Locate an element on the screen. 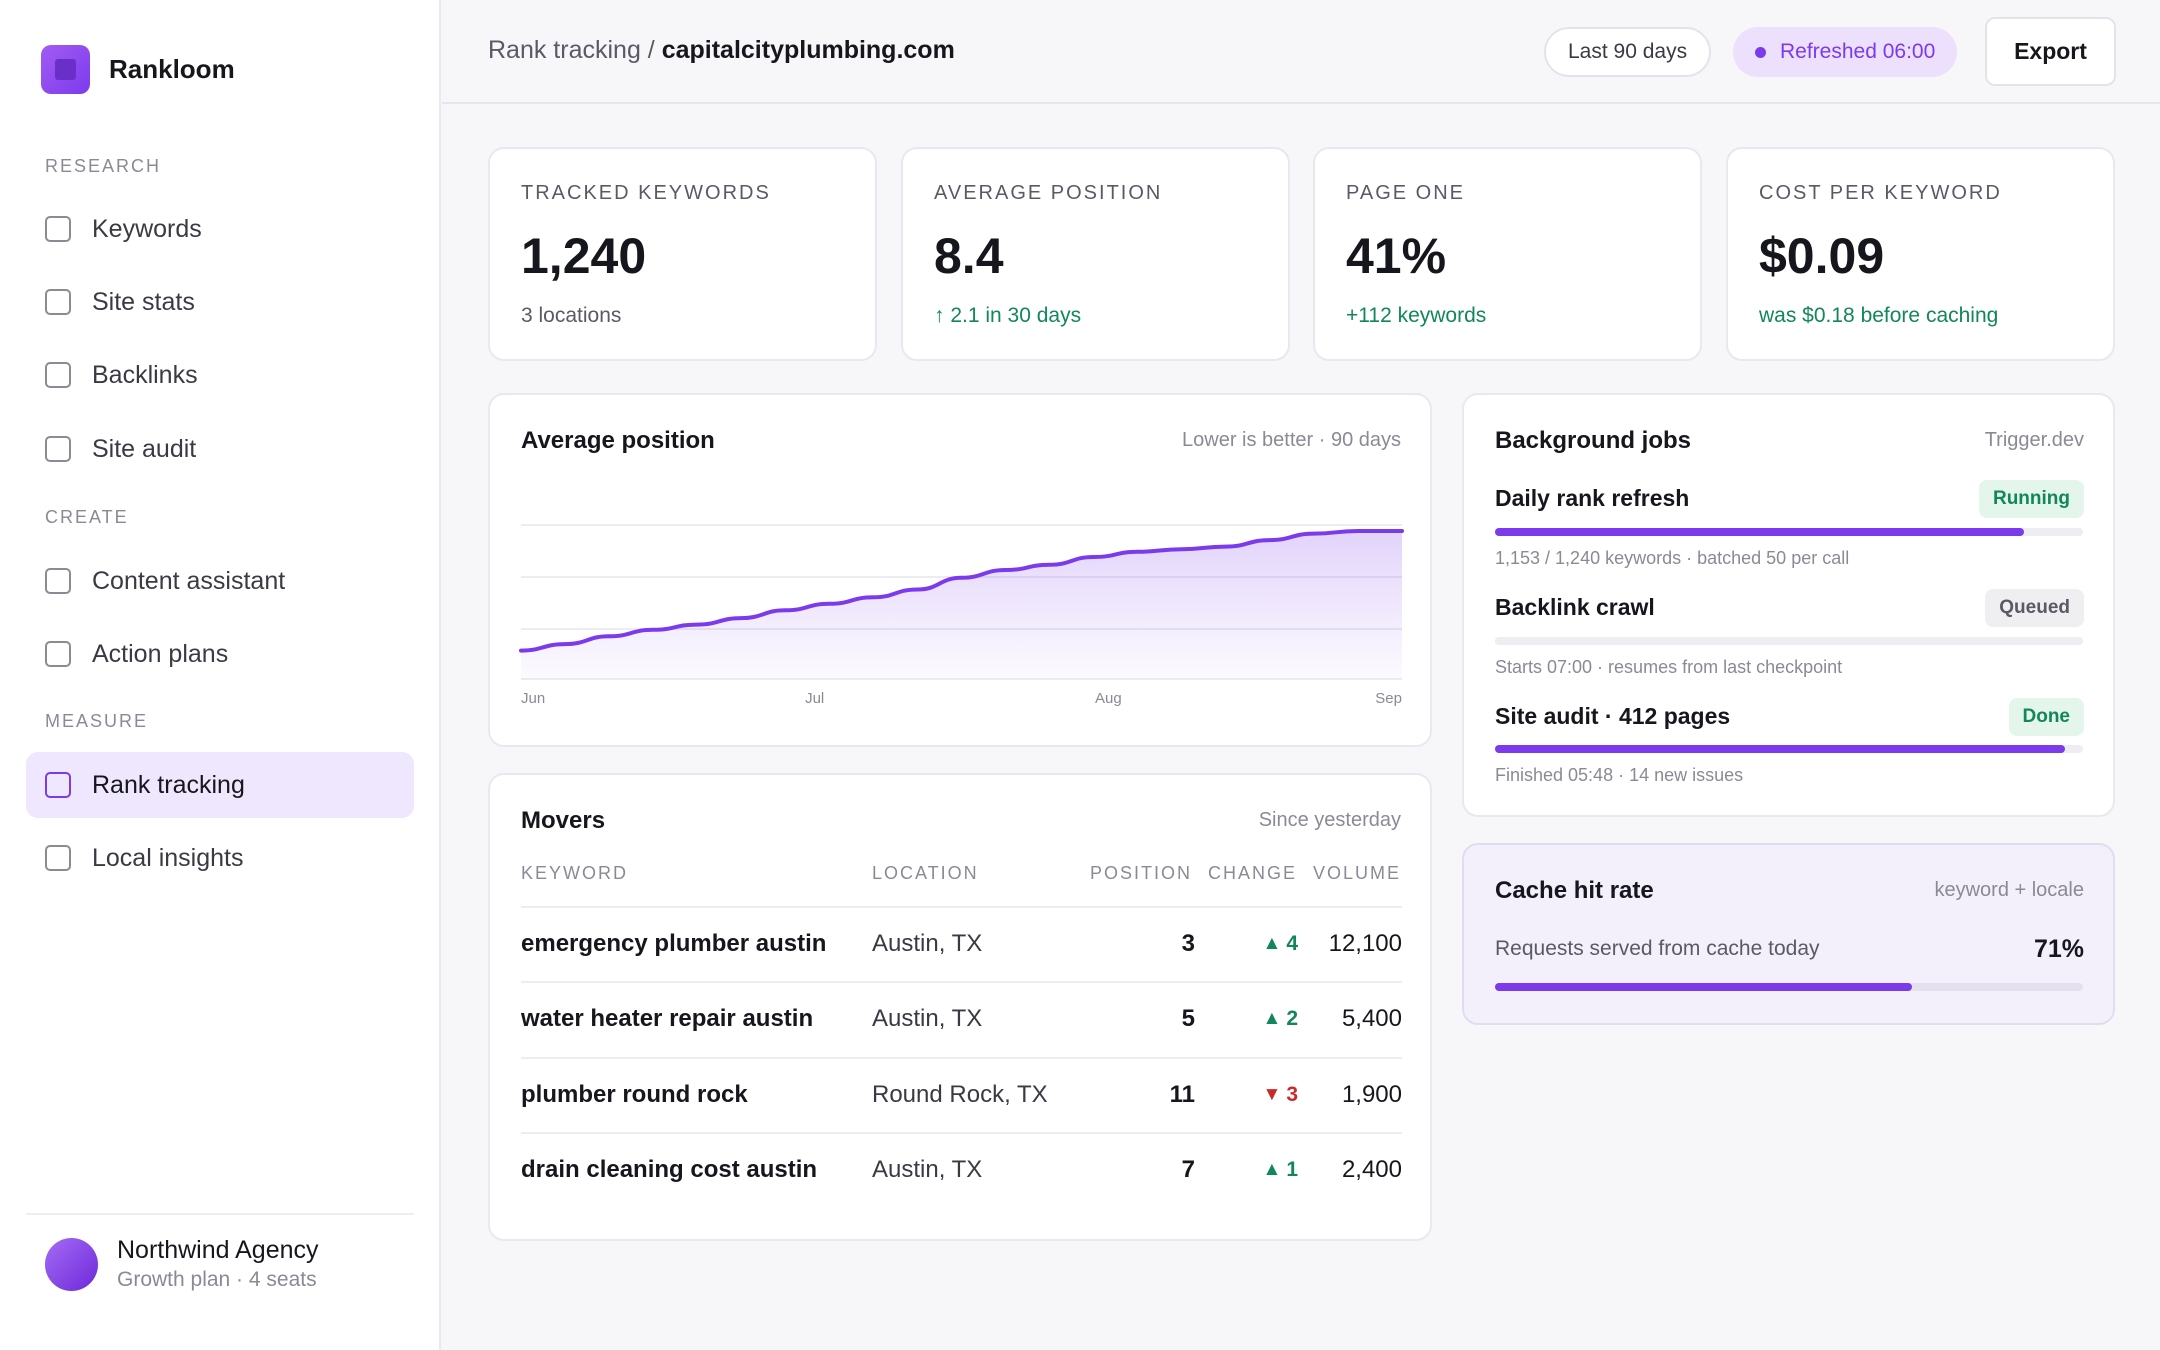 This screenshot has width=2160, height=1350. cell-volume: 5,400 is located at coordinates (1371, 1018).